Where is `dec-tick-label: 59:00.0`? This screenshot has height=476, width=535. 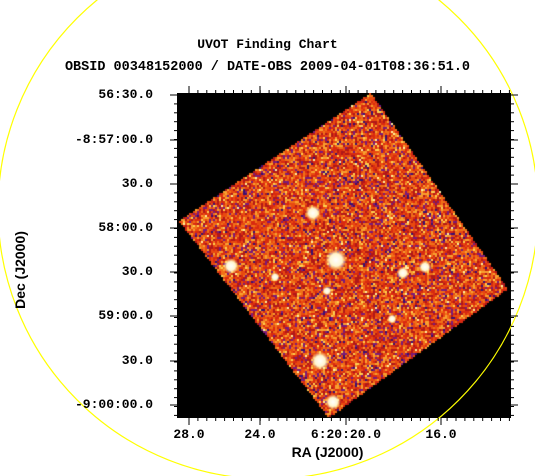 dec-tick-label: 59:00.0 is located at coordinates (125, 315).